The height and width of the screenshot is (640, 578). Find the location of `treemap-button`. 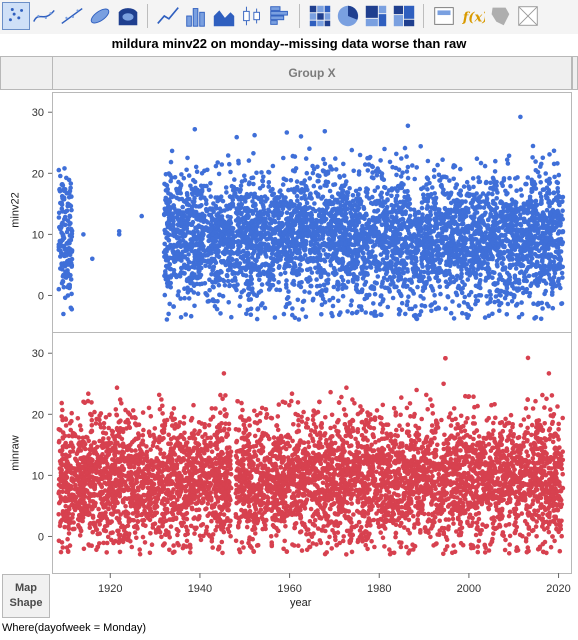

treemap-button is located at coordinates (376, 16).